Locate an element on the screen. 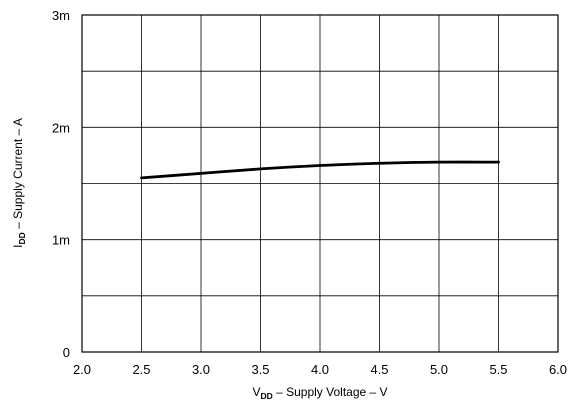  x-tick-label: 2.5 is located at coordinates (141, 369).